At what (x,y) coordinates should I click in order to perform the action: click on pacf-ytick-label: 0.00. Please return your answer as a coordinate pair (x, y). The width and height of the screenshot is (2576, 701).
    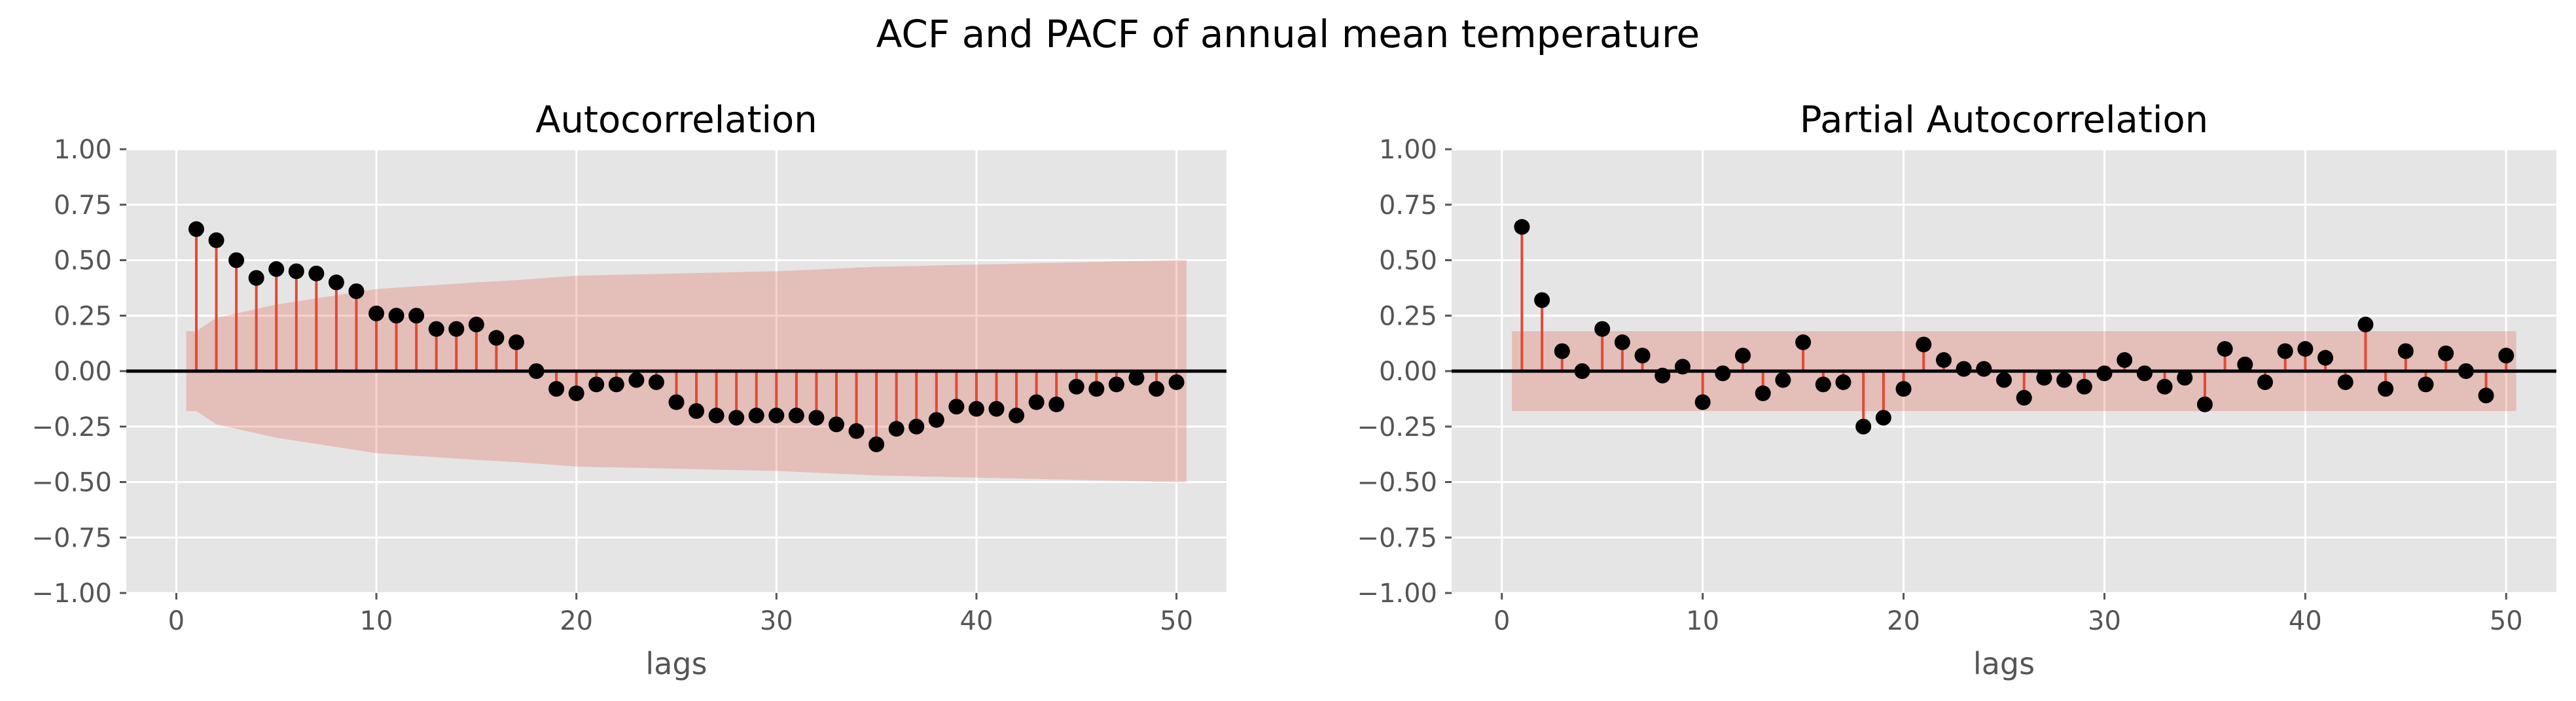
    Looking at the image, I should click on (1408, 372).